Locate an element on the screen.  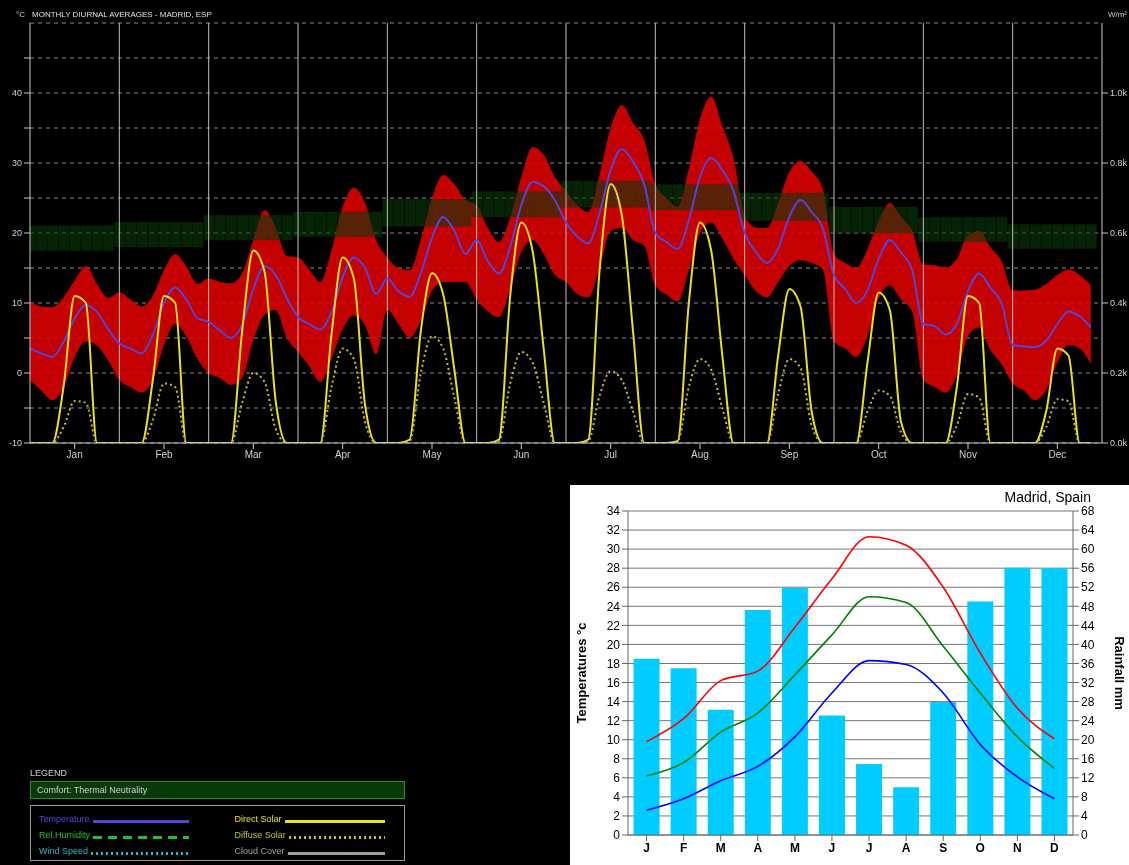
y2-axis-title: W/m² is located at coordinates (1117, 14).